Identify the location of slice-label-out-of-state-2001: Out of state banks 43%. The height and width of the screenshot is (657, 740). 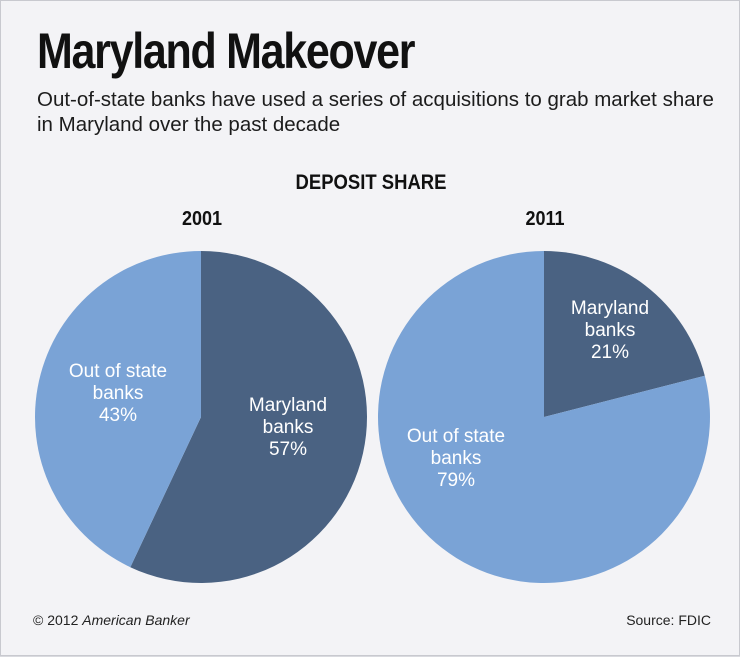
(118, 393).